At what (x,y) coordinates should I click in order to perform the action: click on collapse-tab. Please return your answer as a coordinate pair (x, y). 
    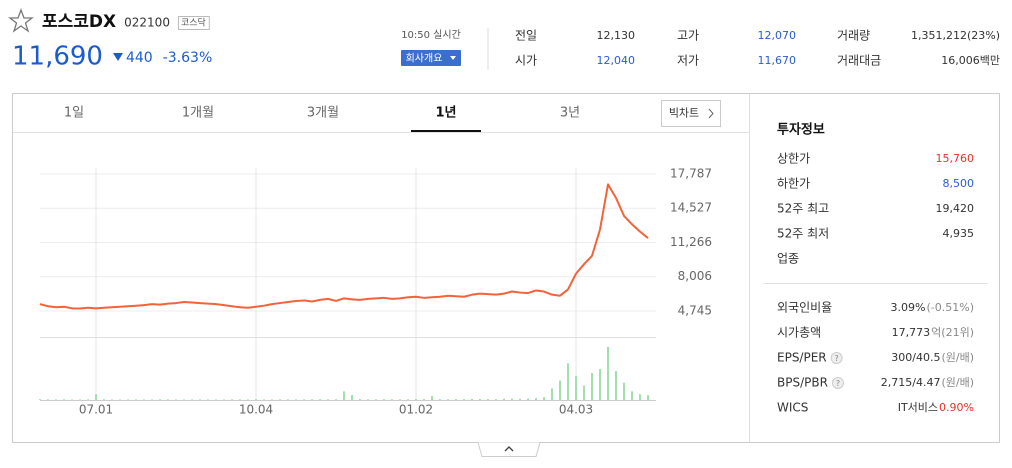
    Looking at the image, I should click on (509, 449).